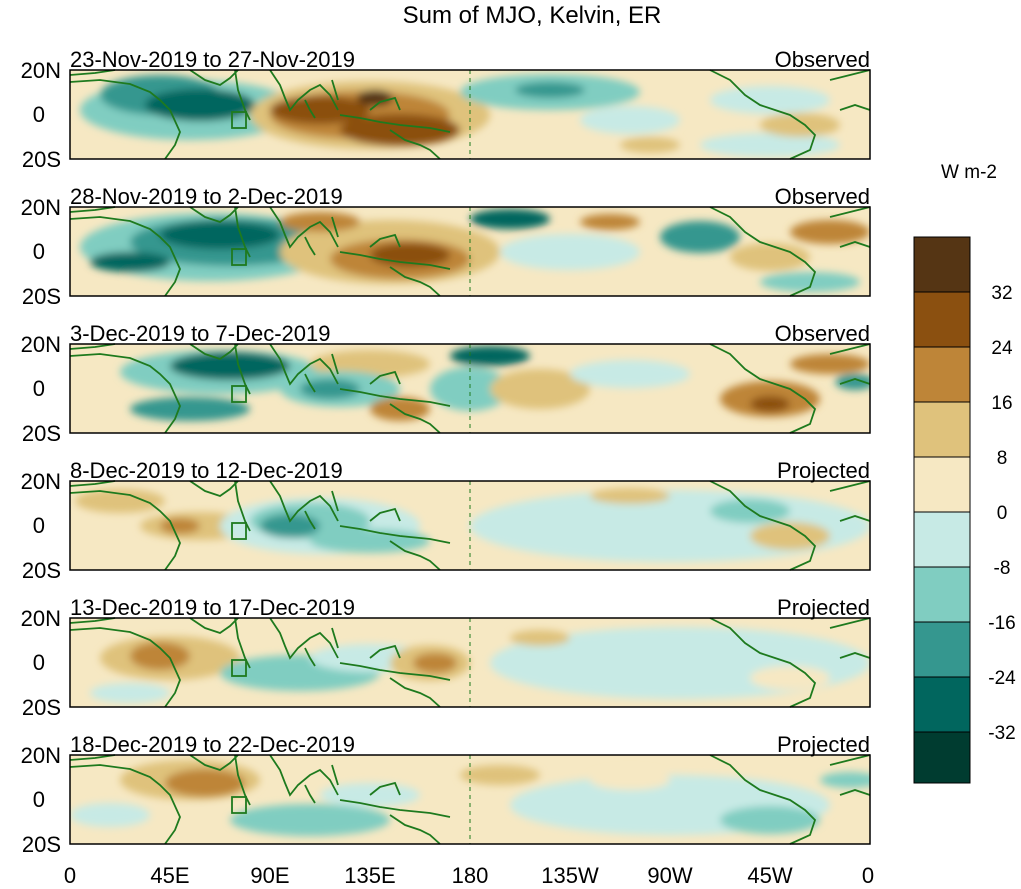  I want to click on colorbar-tick-label: 0, so click(1002, 513).